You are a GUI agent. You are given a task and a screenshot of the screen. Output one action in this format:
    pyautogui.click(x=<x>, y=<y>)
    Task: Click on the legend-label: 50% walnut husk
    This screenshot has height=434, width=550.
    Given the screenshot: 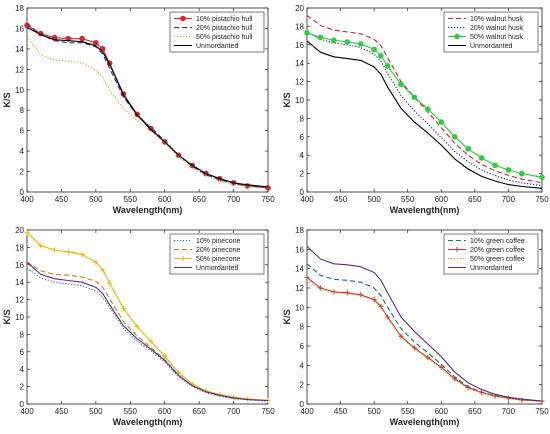 What is the action you would take?
    pyautogui.click(x=496, y=37)
    